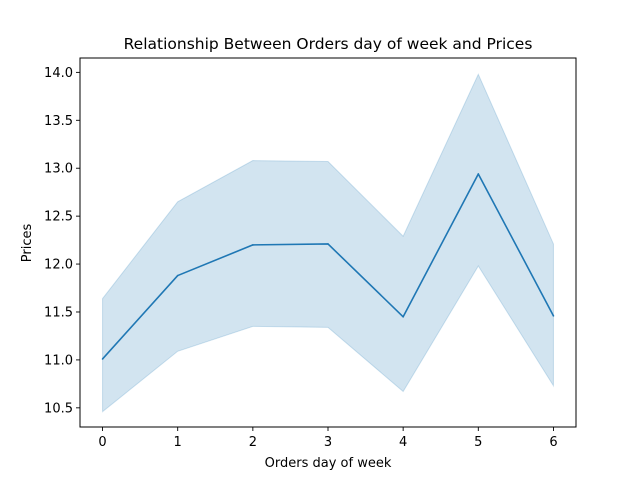 The image size is (640, 480). What do you see at coordinates (58, 169) in the screenshot?
I see `y-tick-label: 13.0` at bounding box center [58, 169].